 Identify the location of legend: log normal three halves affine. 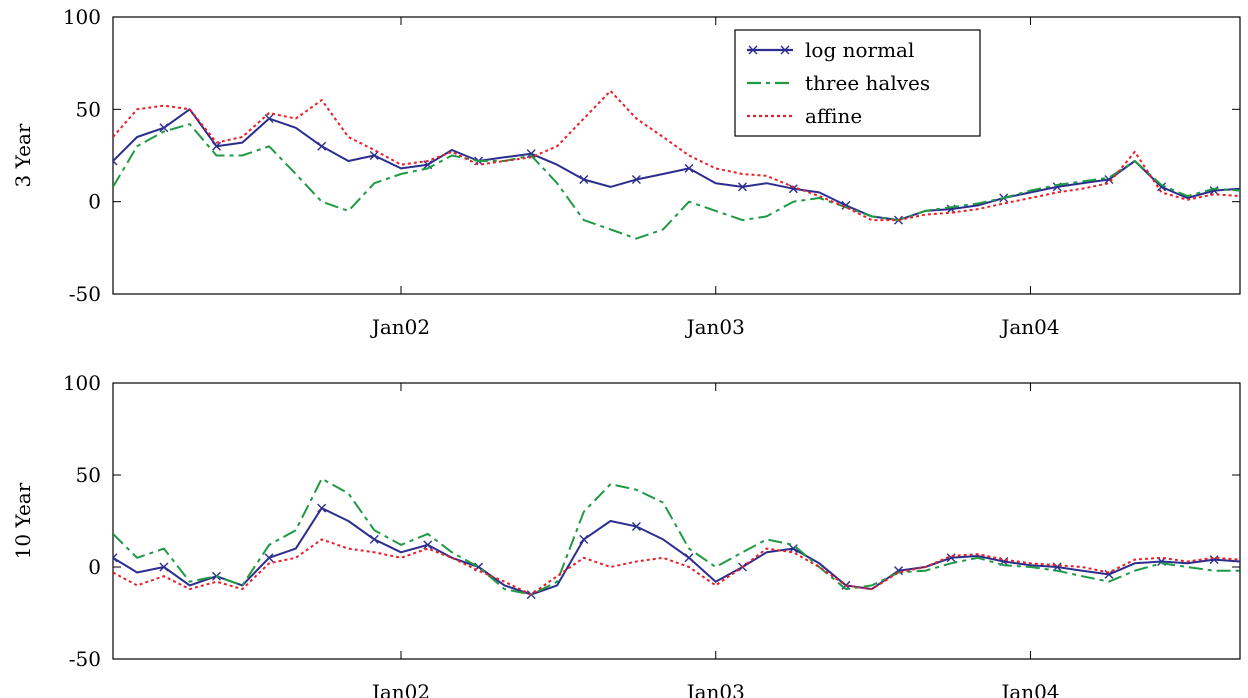
(857, 83).